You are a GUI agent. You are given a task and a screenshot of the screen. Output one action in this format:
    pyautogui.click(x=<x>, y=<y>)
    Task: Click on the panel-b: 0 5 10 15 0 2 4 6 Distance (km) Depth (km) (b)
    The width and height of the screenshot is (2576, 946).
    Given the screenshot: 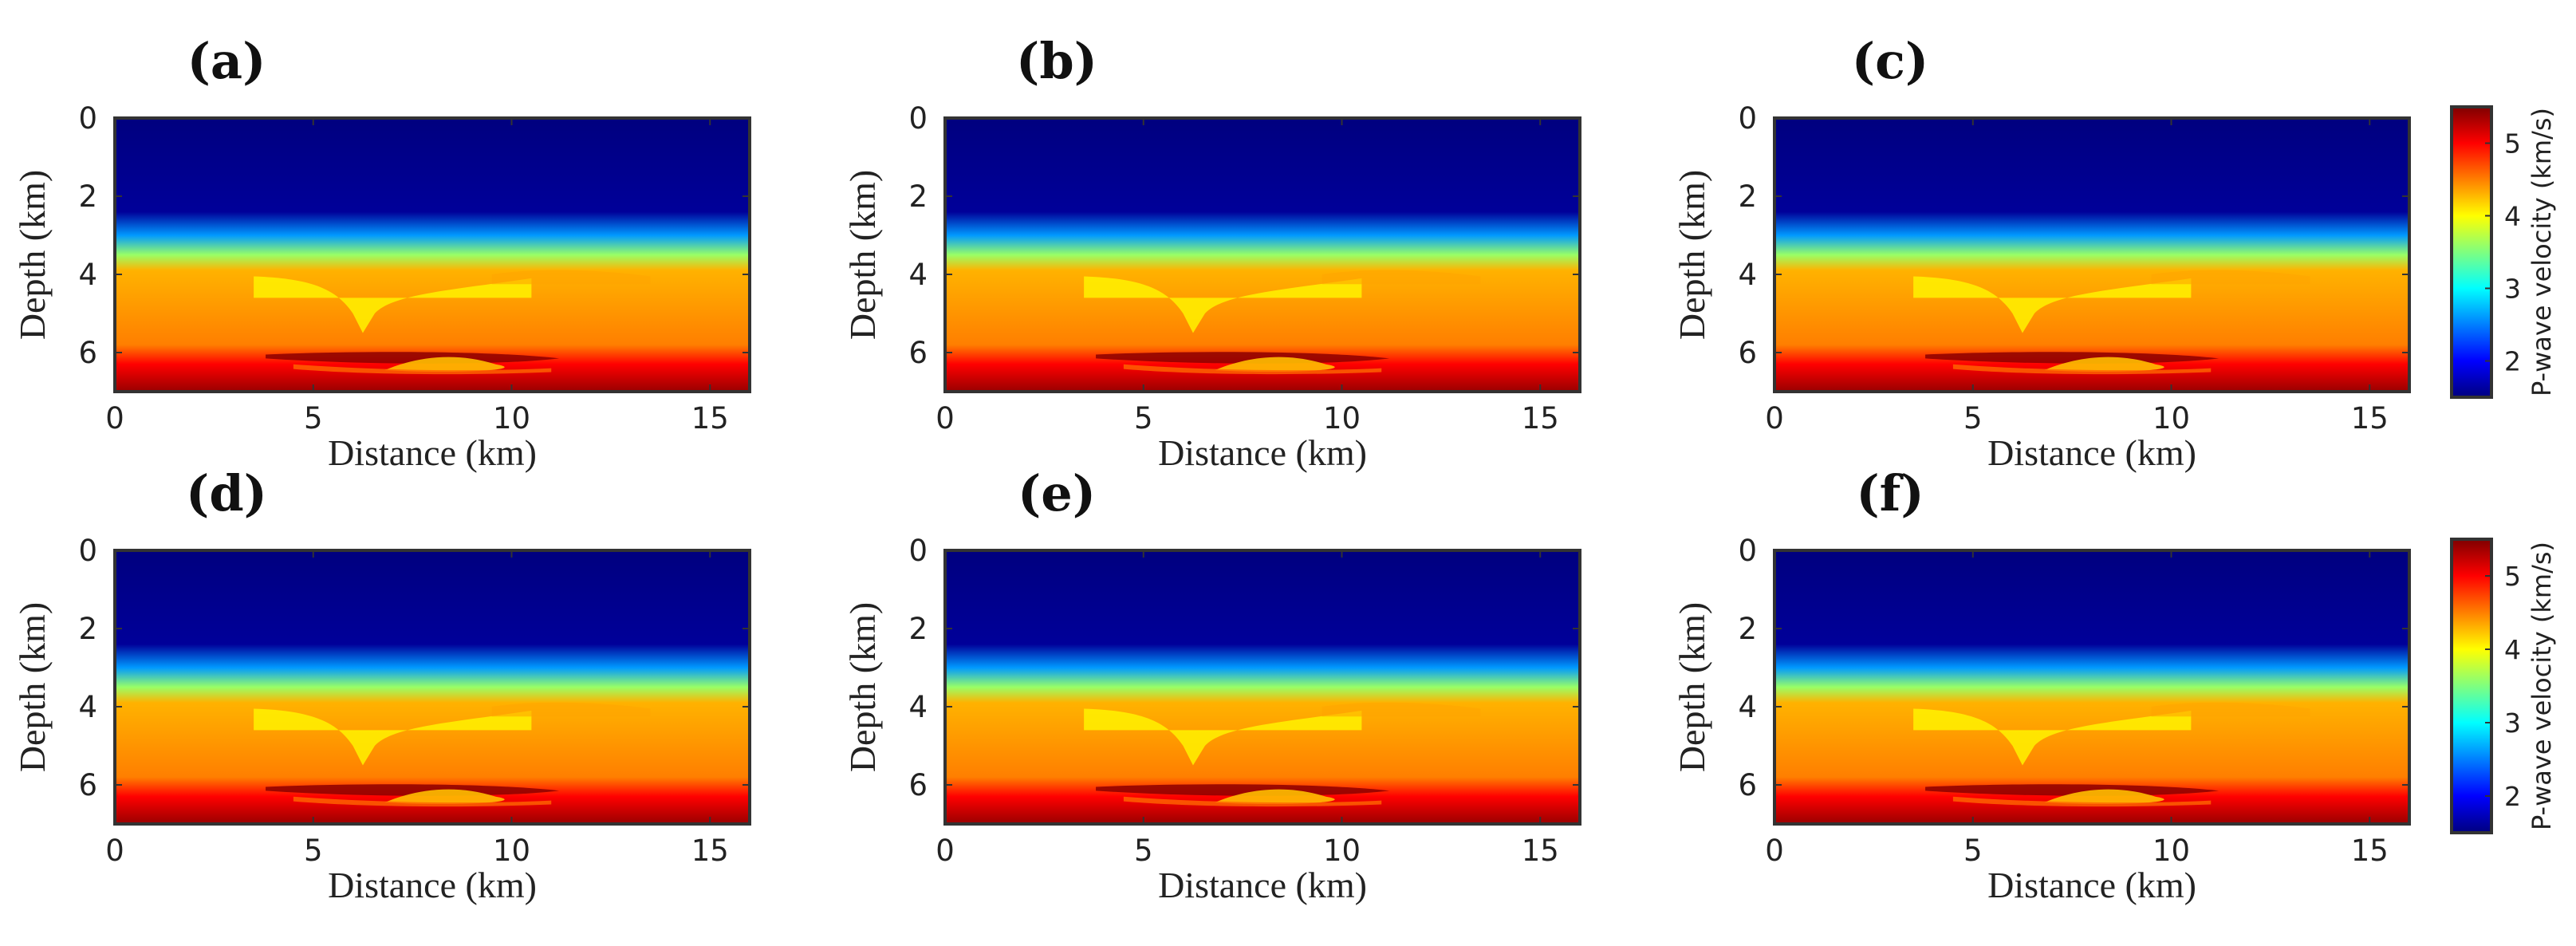 What is the action you would take?
    pyautogui.click(x=1211, y=252)
    